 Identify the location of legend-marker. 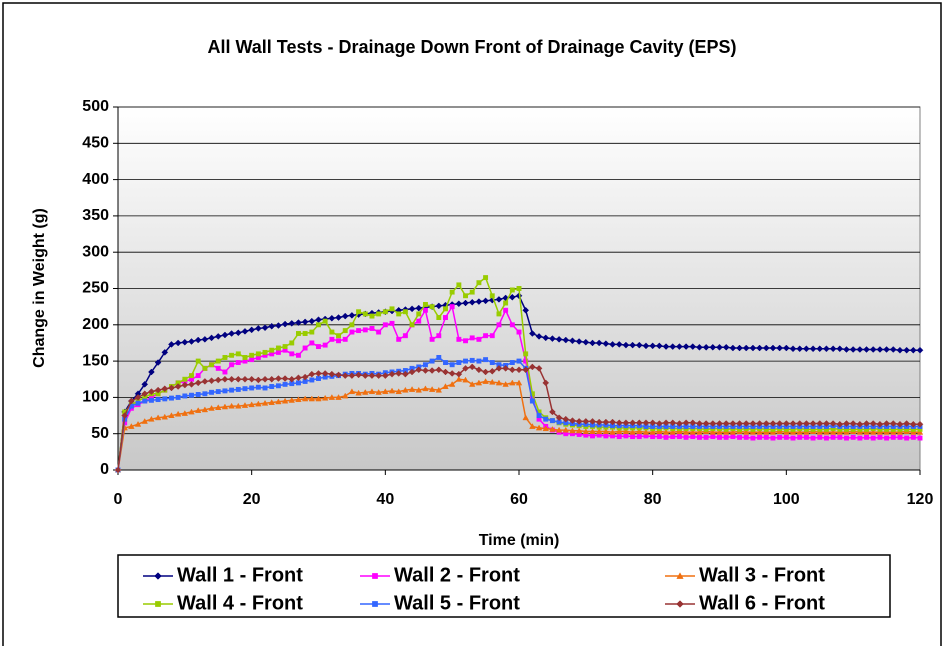
(680, 604).